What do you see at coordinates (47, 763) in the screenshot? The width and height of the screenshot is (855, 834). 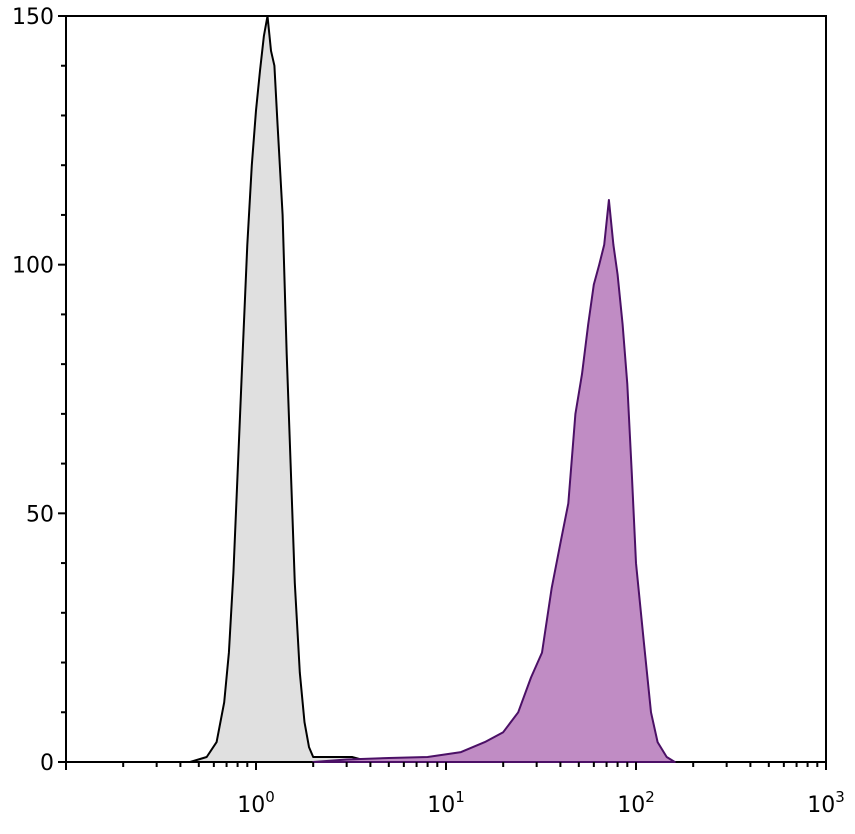 I see `y-tick-label: 0` at bounding box center [47, 763].